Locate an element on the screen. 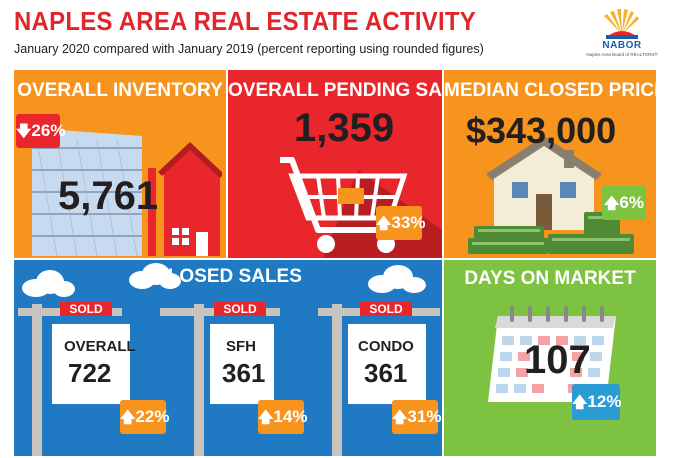 The width and height of the screenshot is (673, 458). days-on-market-panel: DAYS ON MARKET 107 🡅12% is located at coordinates (550, 358).